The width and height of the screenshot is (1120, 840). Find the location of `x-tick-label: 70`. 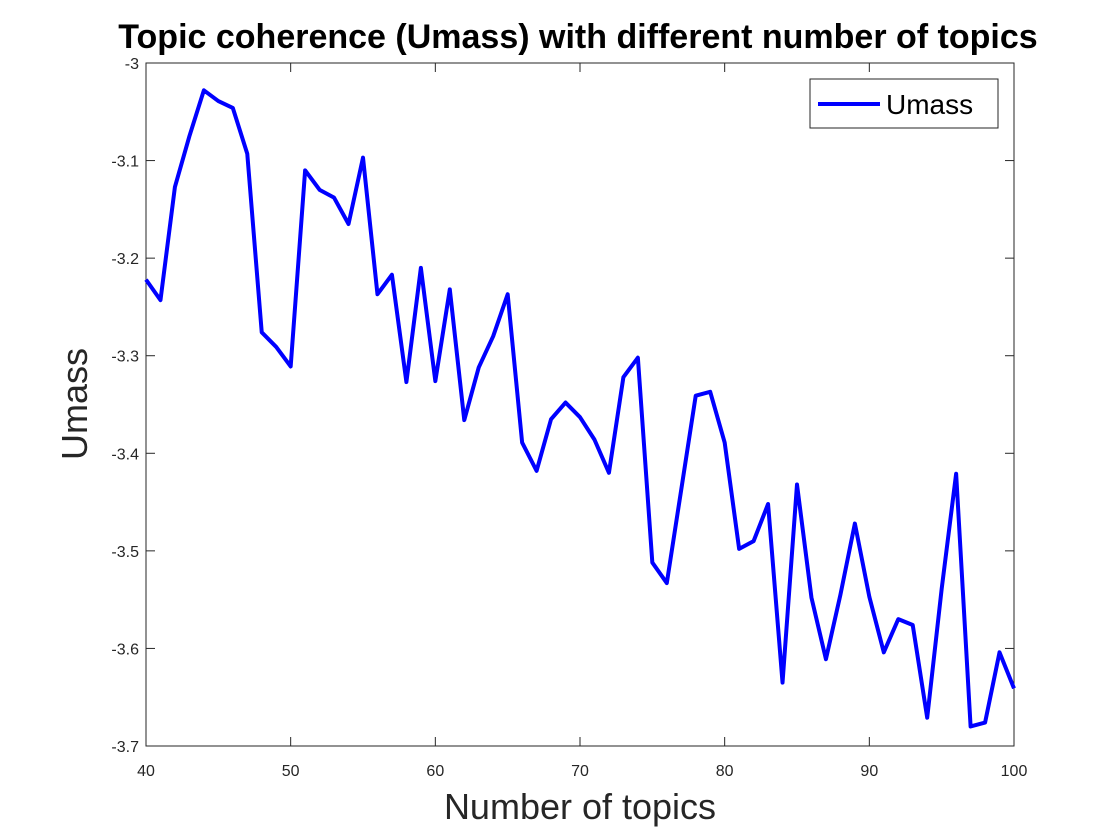

x-tick-label: 70 is located at coordinates (580, 771).